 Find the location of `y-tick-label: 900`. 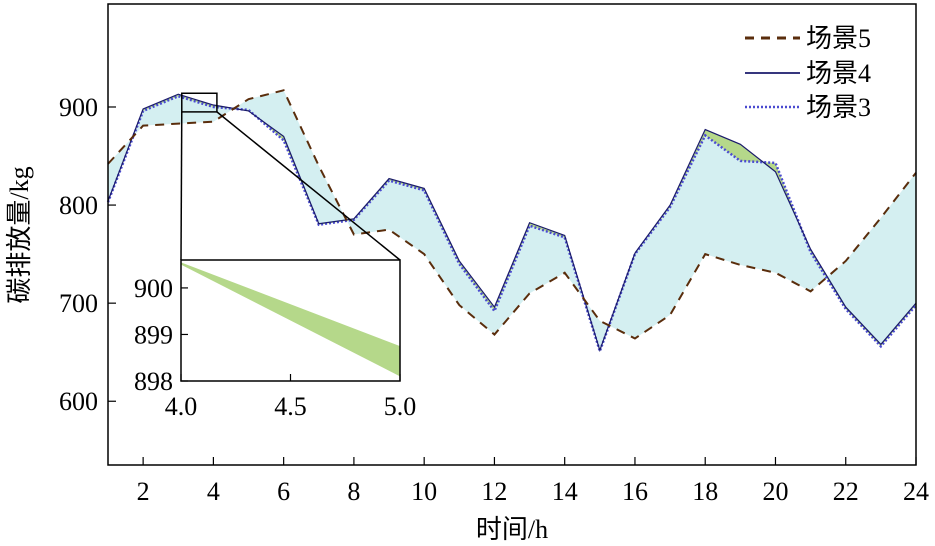

y-tick-label: 900 is located at coordinates (78, 107).